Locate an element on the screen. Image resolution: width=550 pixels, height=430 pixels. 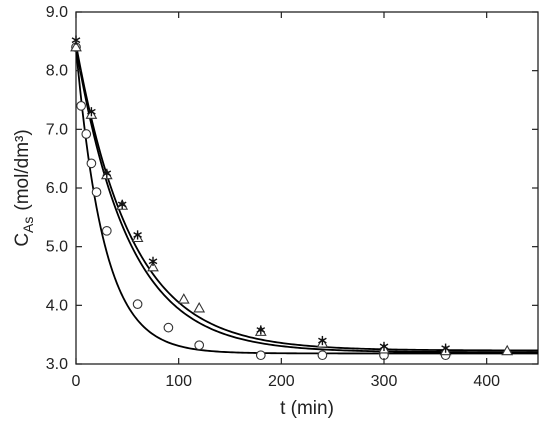
y-axis-label-unit: (mol/dm³) is located at coordinates (22, 169).